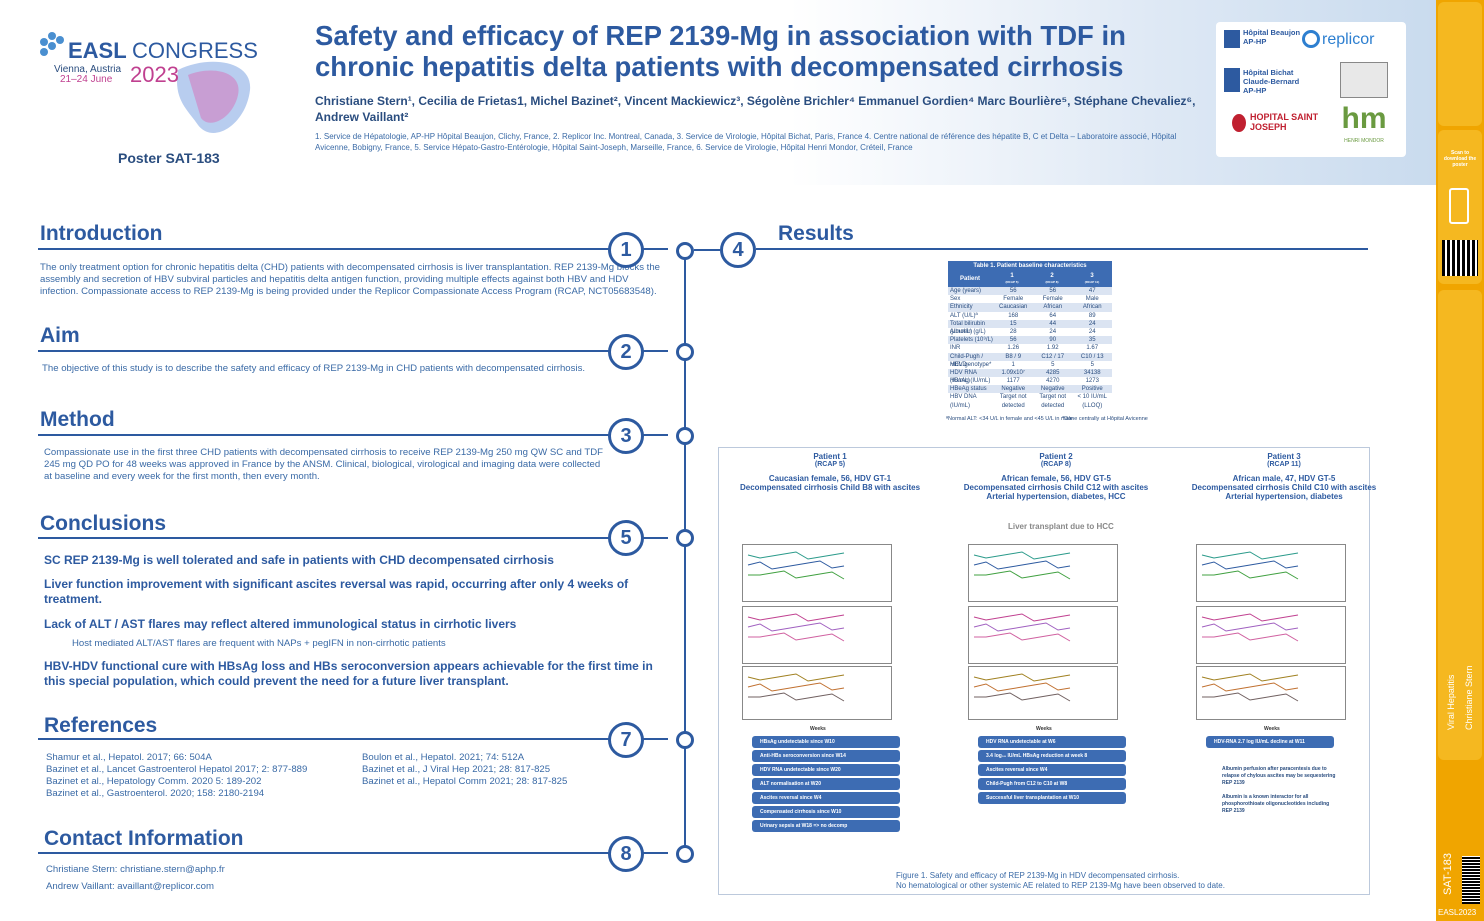  What do you see at coordinates (1284, 464) in the screenshot?
I see `patient-rcap: (RCAP 11)` at bounding box center [1284, 464].